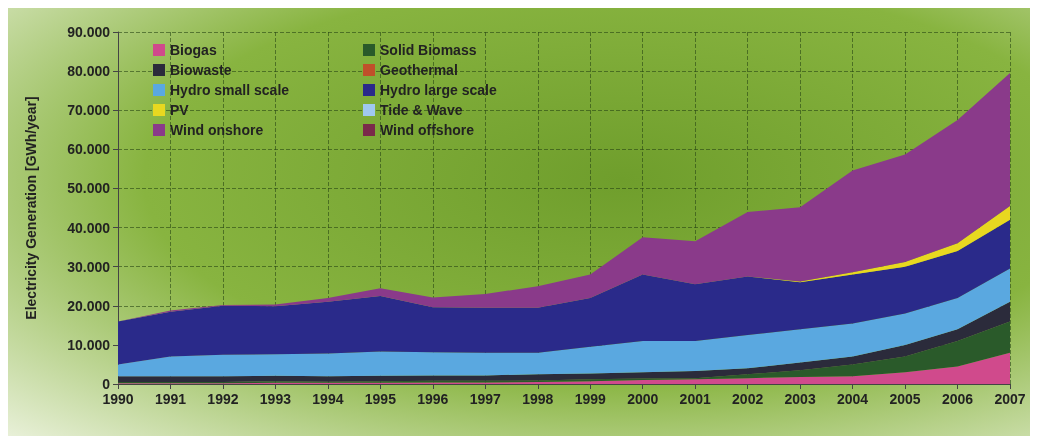  What do you see at coordinates (89, 110) in the screenshot?
I see `y-tick-label: 70.000` at bounding box center [89, 110].